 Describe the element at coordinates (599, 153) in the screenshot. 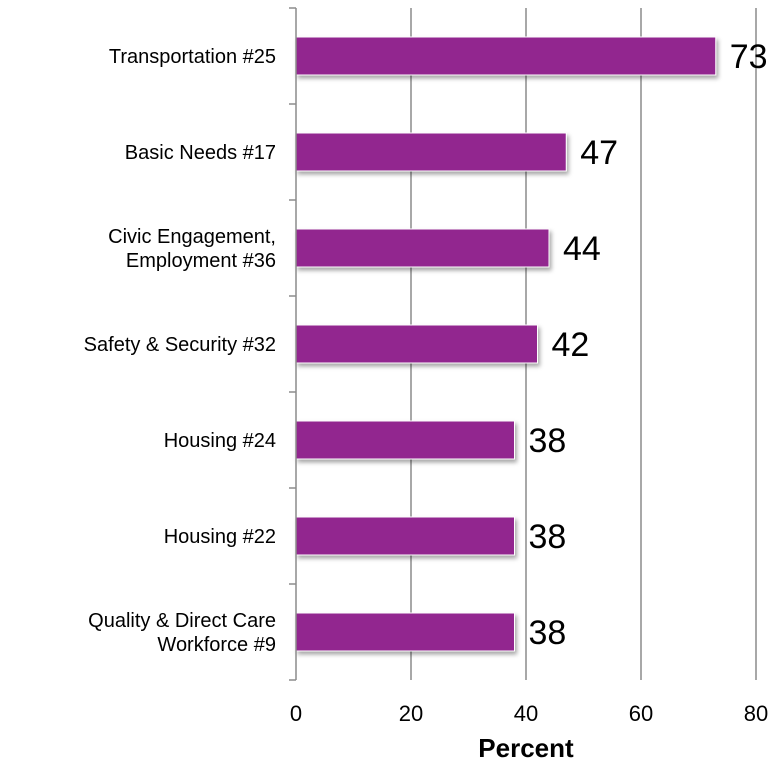

I see `data-label: 47` at that location.